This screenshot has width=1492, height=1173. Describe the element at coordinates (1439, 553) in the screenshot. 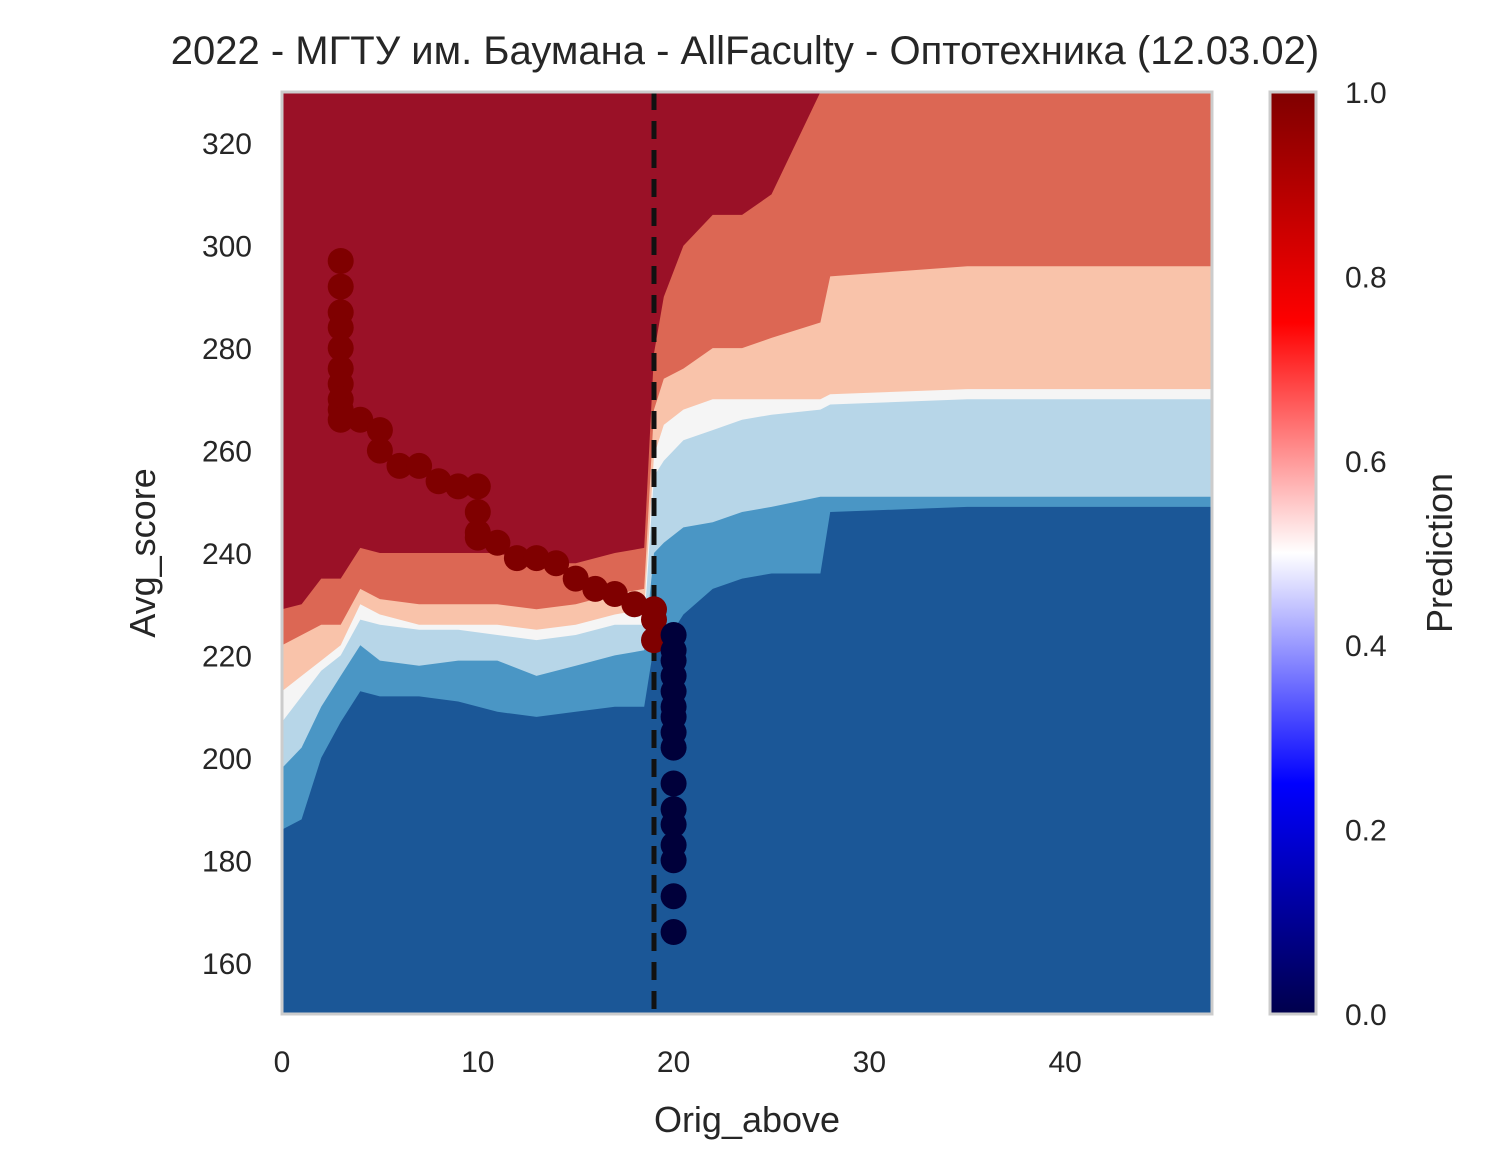

I see `colorbar-label: Prediction` at that location.